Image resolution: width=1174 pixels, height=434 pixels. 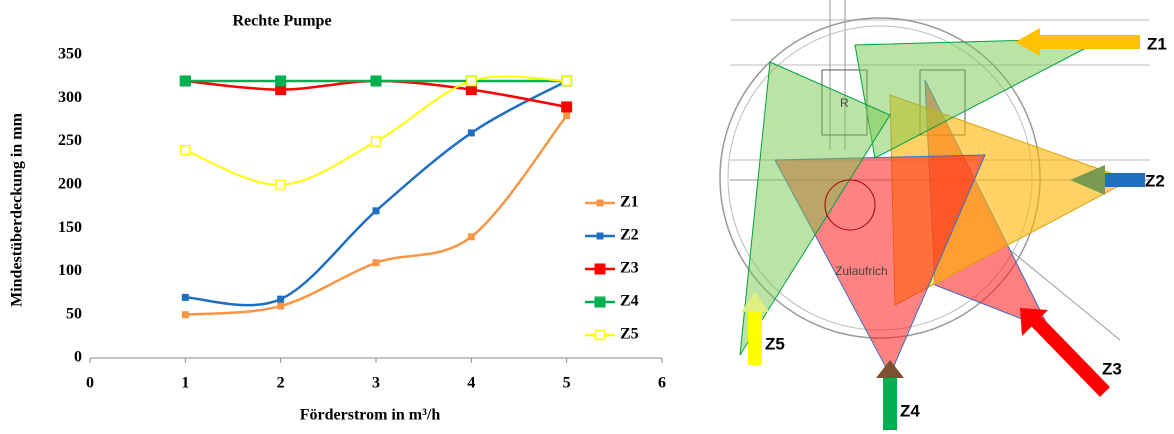 What do you see at coordinates (1112, 368) in the screenshot?
I see `diagram-label: Z3` at bounding box center [1112, 368].